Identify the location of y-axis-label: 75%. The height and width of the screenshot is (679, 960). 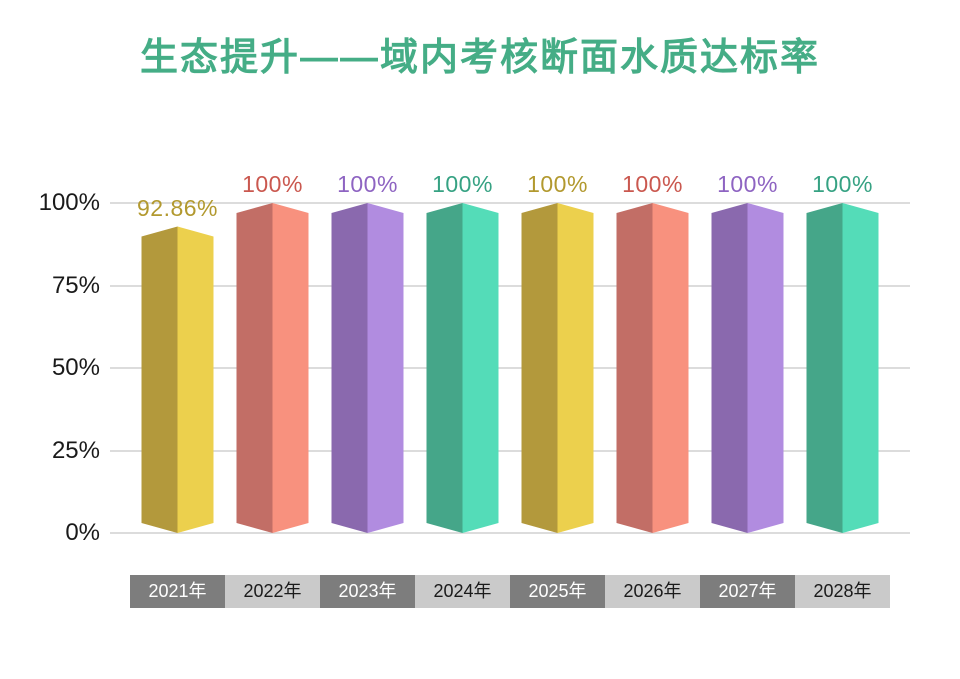
(75, 285).